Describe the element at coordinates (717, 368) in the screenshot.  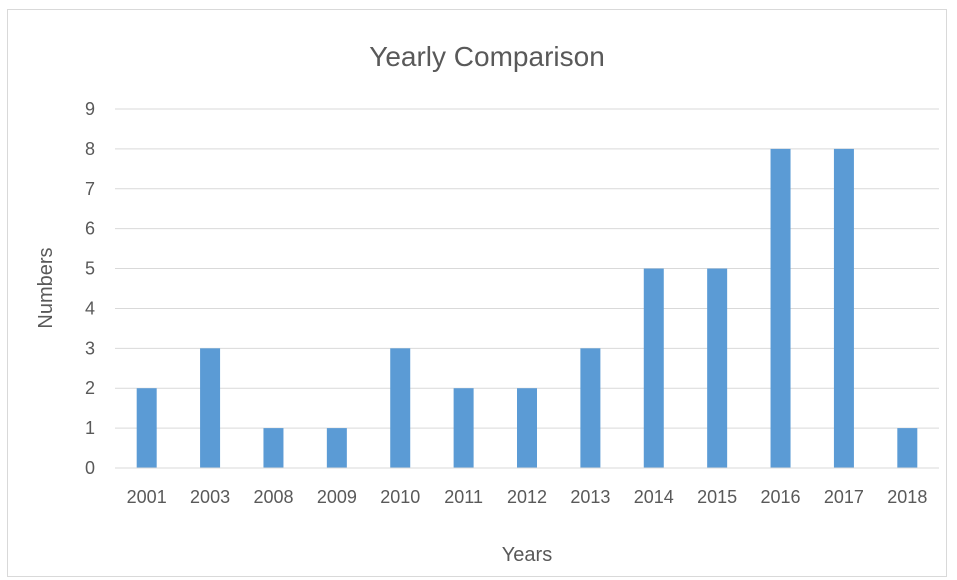
I see `bar-2015` at that location.